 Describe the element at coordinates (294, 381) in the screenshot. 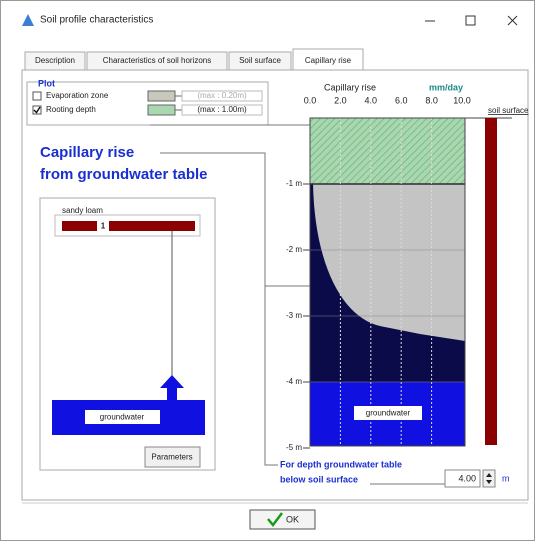

I see `depth-label: -4 m` at that location.